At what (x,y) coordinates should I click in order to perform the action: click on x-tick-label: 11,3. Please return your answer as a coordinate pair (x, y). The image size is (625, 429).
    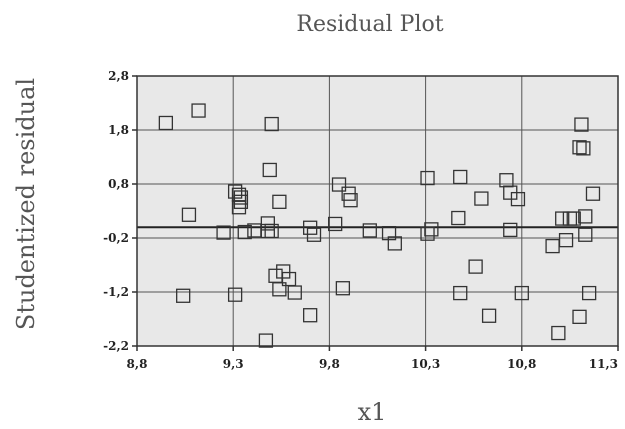
    Looking at the image, I should click on (603, 364).